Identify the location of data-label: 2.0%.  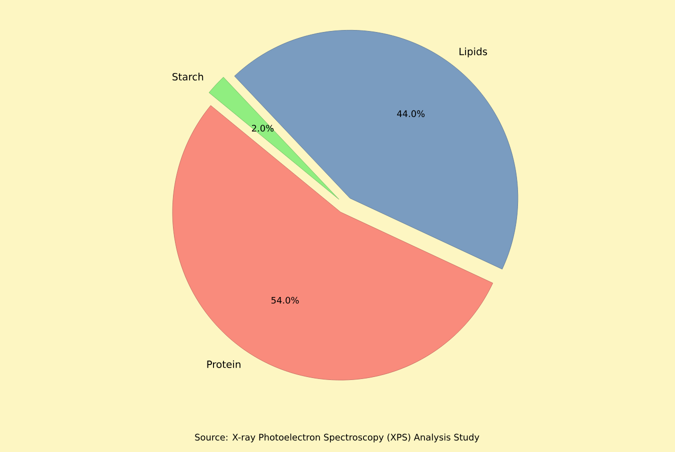
(263, 128).